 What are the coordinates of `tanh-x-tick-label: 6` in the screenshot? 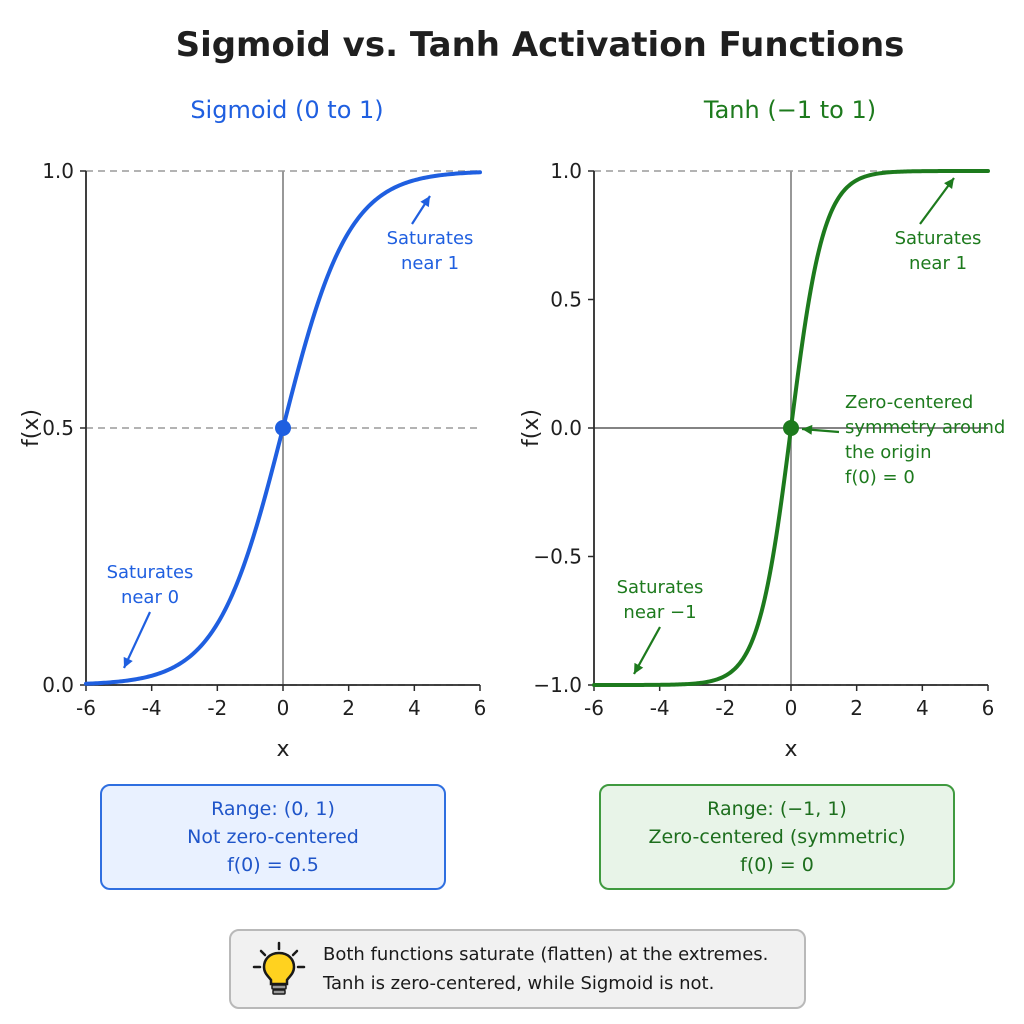 It's located at (988, 708).